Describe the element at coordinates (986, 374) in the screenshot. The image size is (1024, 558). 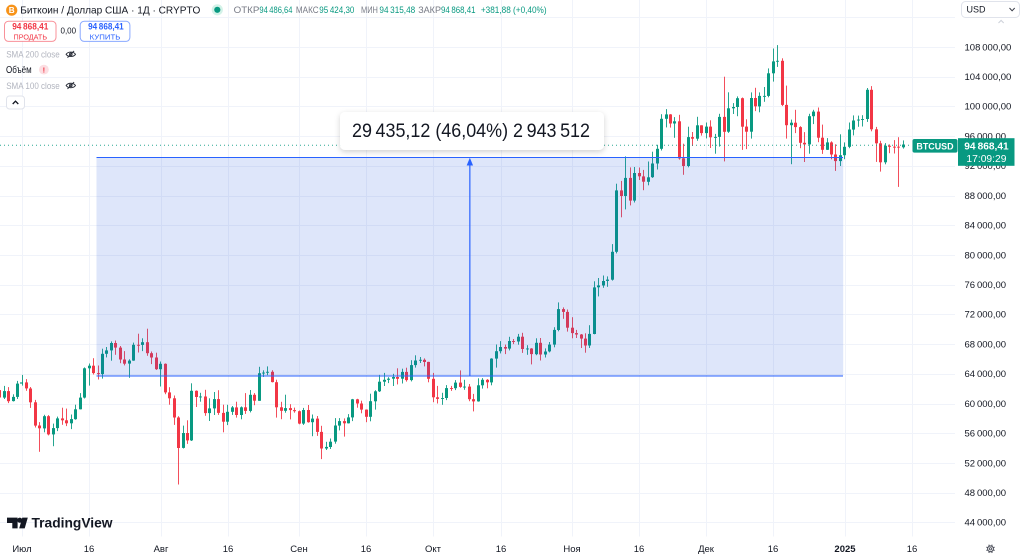
I see `svg-text: 64 000,00` at that location.